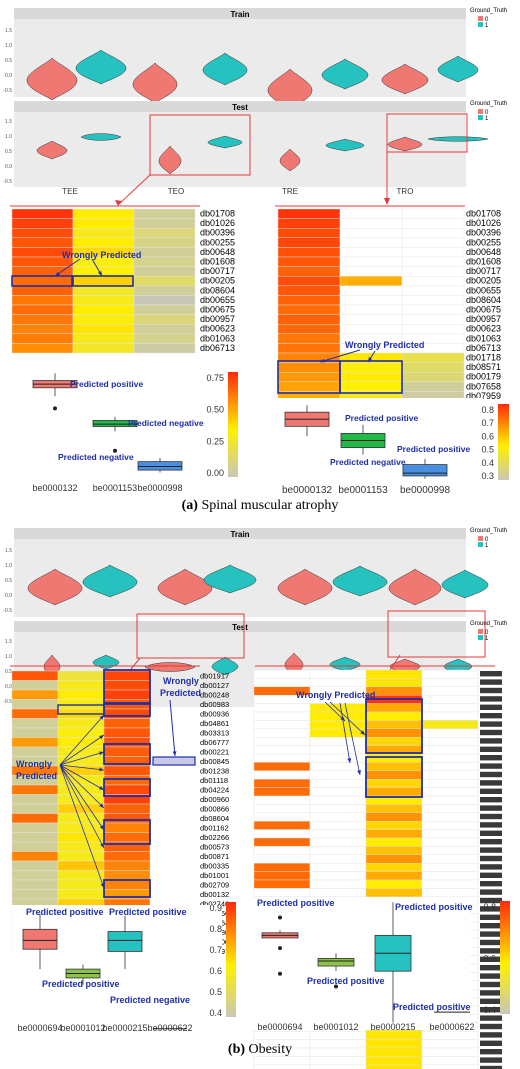 The image size is (520, 1069). I want to click on a-connector-right-head, so click(387, 201).